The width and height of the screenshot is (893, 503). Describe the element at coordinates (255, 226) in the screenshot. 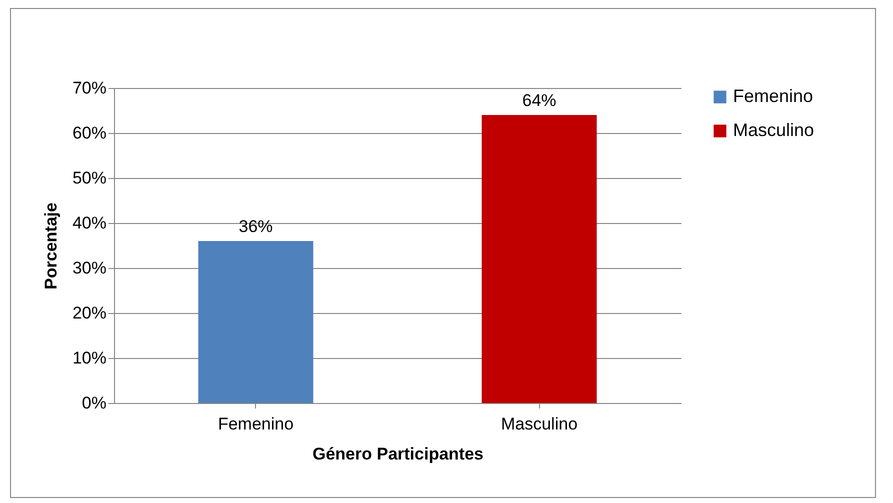

I see `data-label: 36%` at that location.